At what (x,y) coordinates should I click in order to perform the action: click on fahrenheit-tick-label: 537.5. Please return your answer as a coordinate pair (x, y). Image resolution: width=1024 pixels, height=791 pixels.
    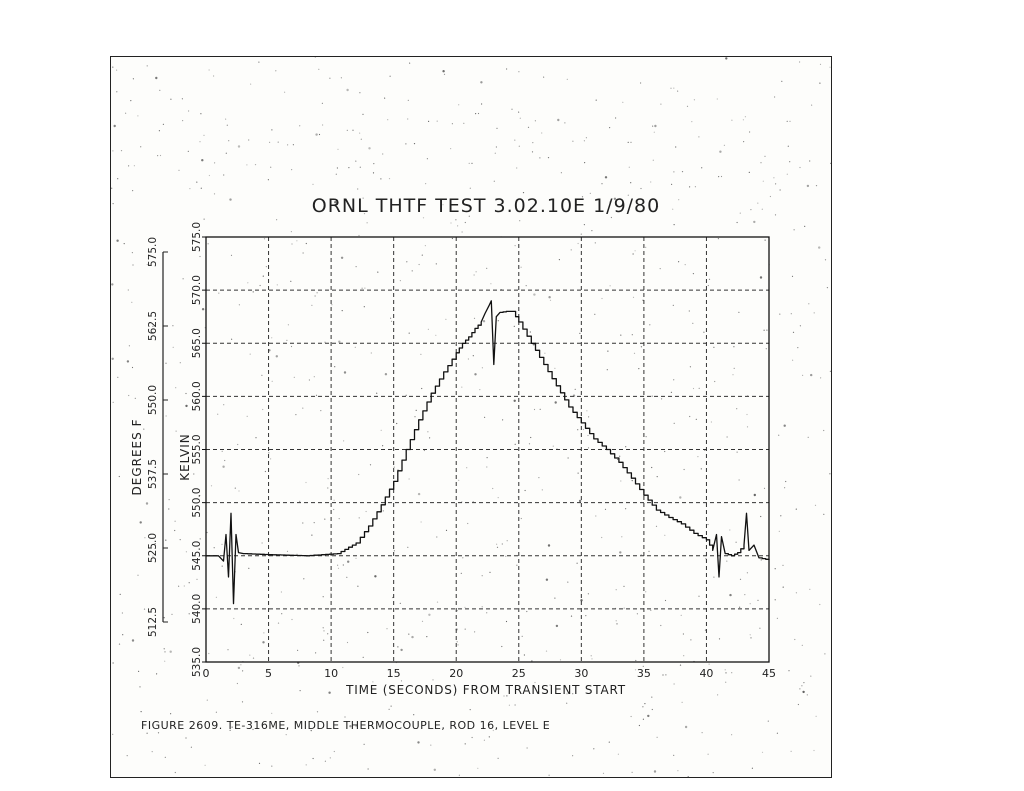
    Looking at the image, I should click on (153, 474).